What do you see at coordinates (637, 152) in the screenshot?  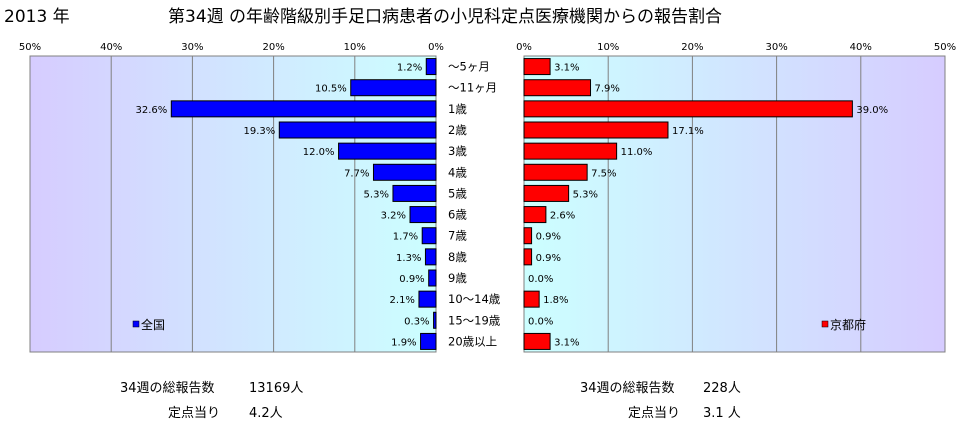 I see `value-label-kyoto: 11.0%` at bounding box center [637, 152].